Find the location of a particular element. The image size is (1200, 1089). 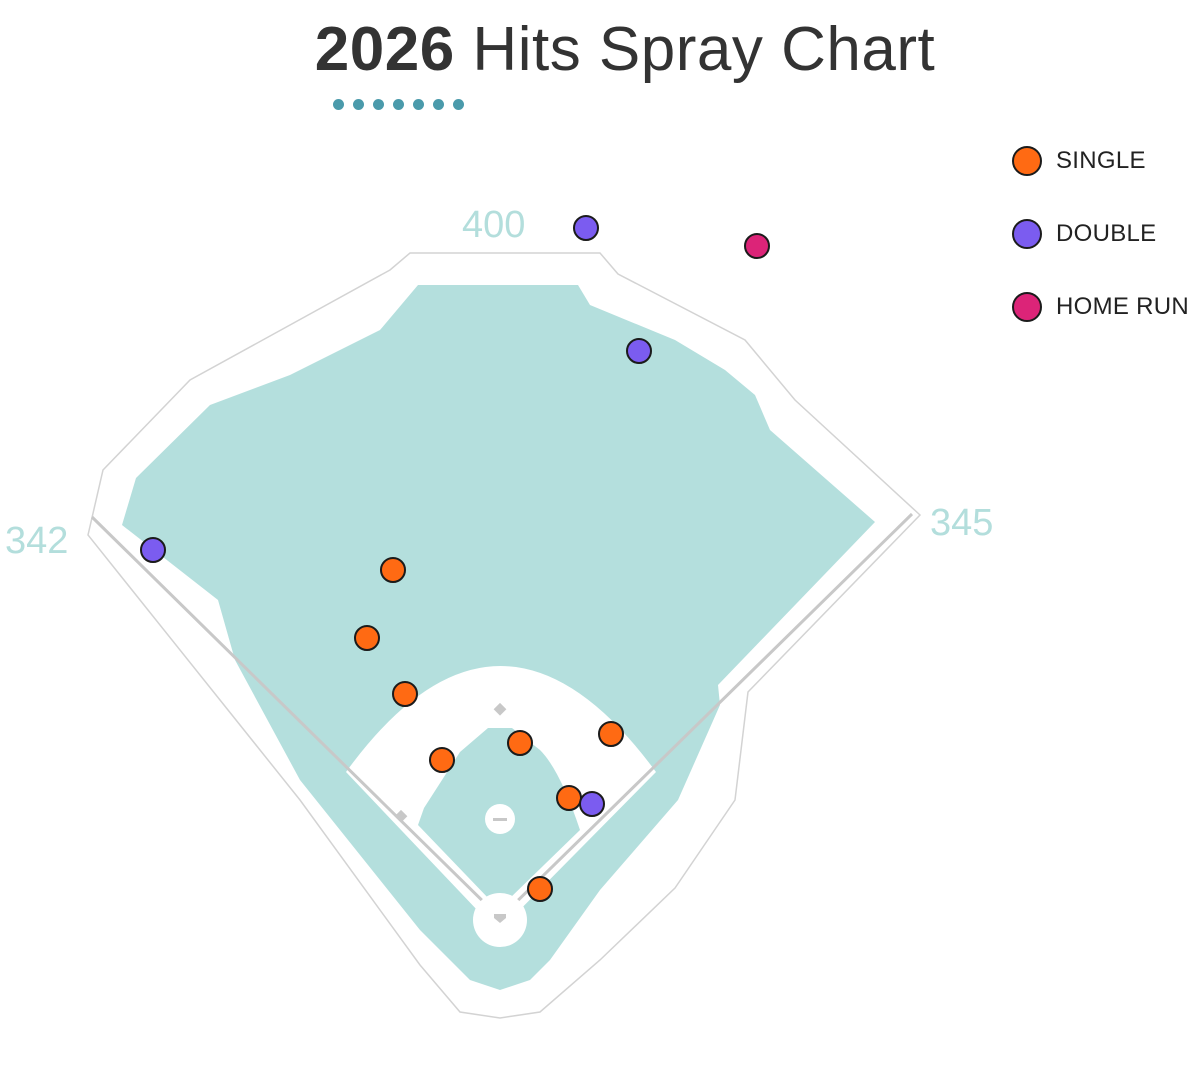

legend-label: SINGLE is located at coordinates (1101, 160).